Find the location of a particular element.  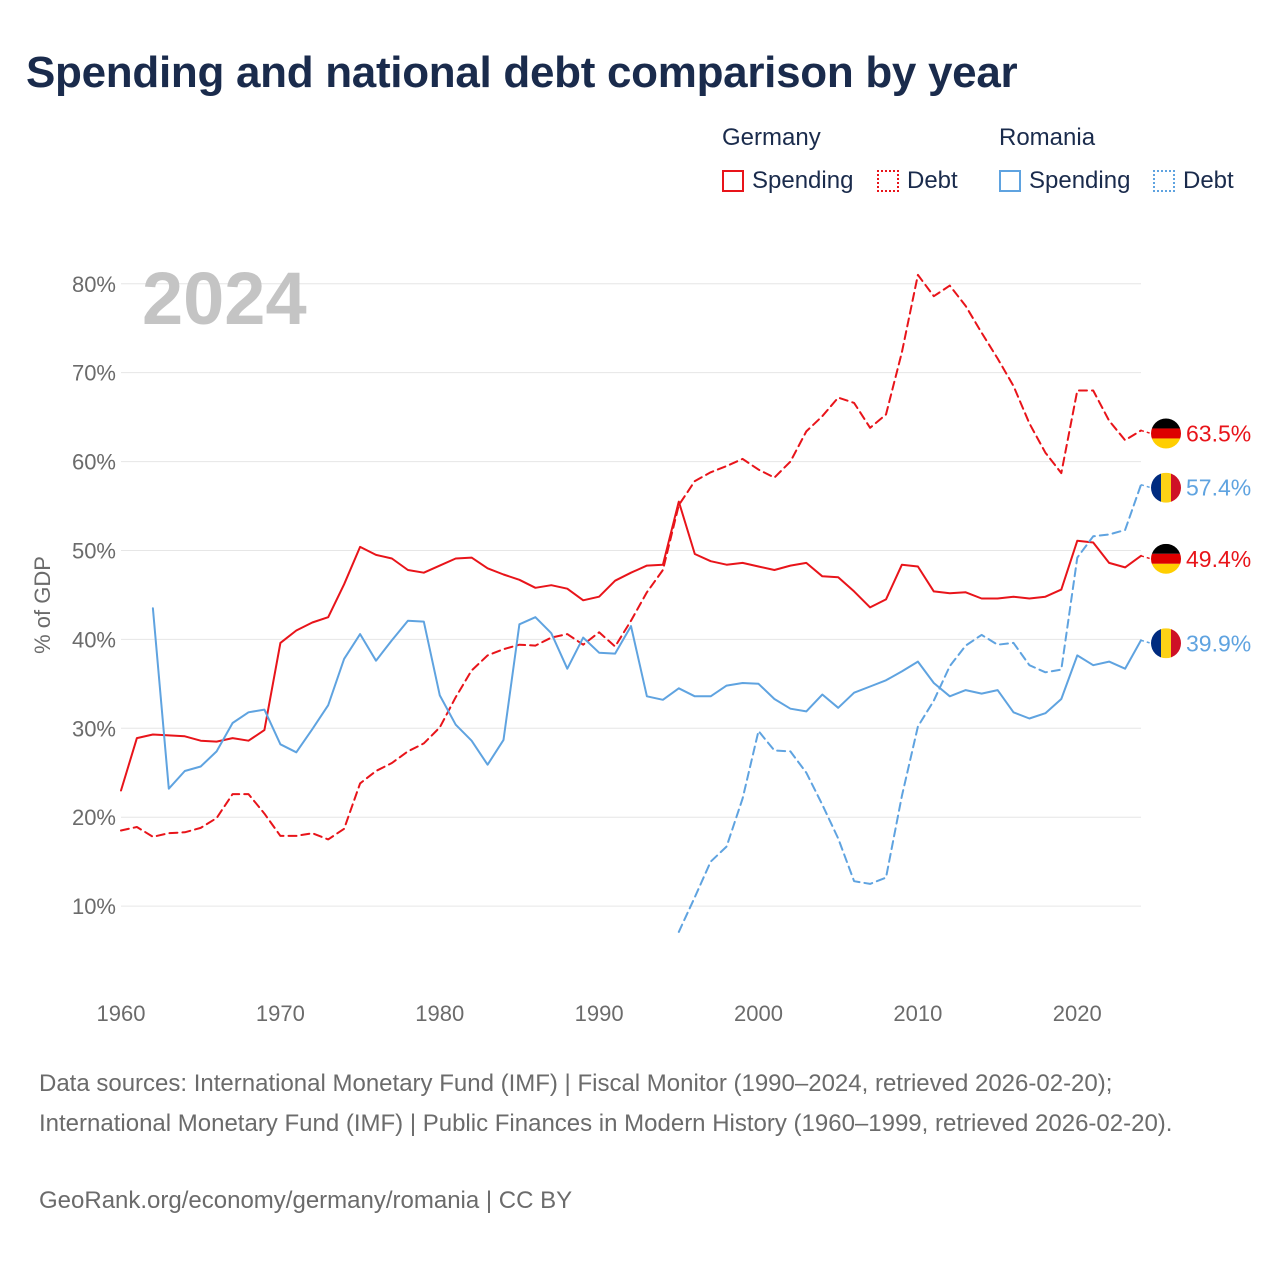

y-tick-label: 10% is located at coordinates (94, 906).